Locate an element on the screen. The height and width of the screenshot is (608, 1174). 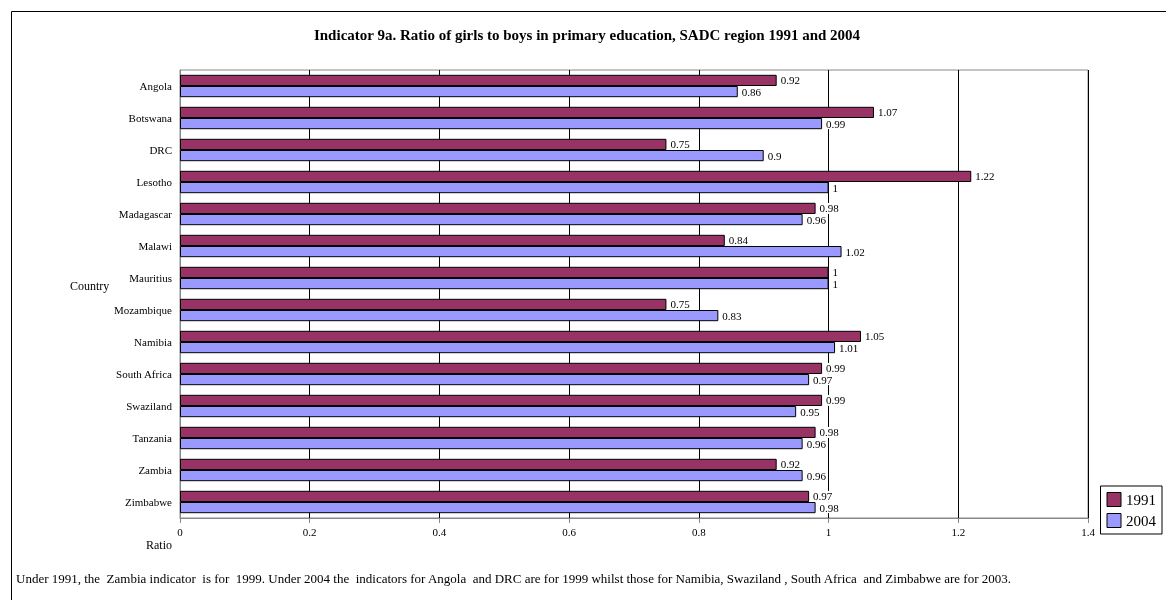
chart-title: Indicator 9a. Ratio of girls to boys in primary education, SADC region 1991 and 2004 is located at coordinates (587, 34).